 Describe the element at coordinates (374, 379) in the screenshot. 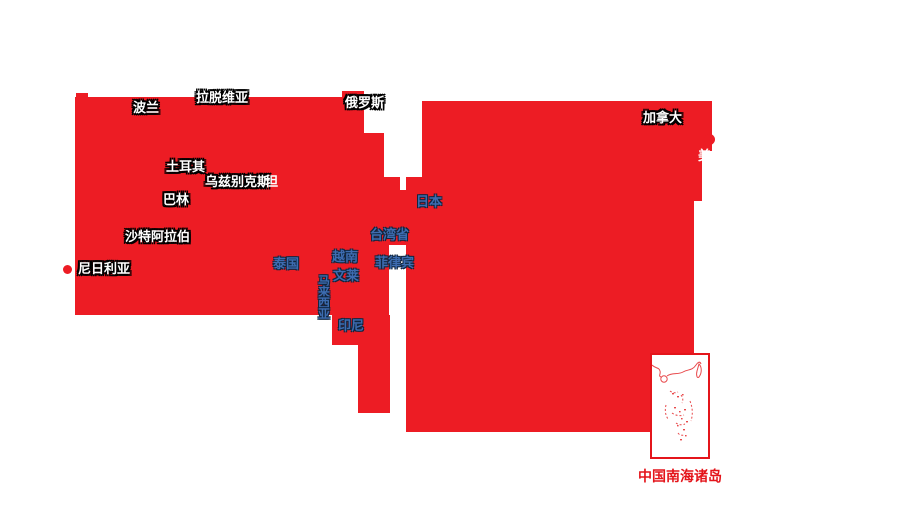

I see `landmass-southeast-strip-b` at that location.